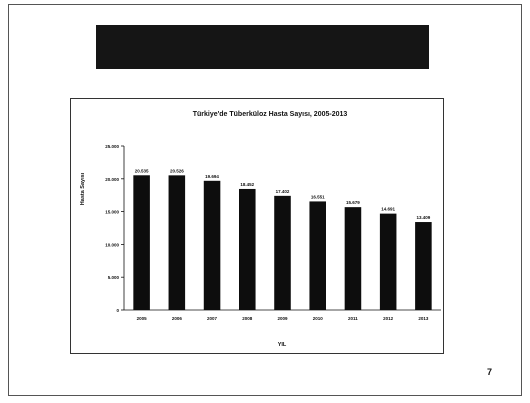 The height and width of the screenshot is (403, 530). Describe the element at coordinates (353, 318) in the screenshot. I see `x-tick-label-2011: 2011` at that location.